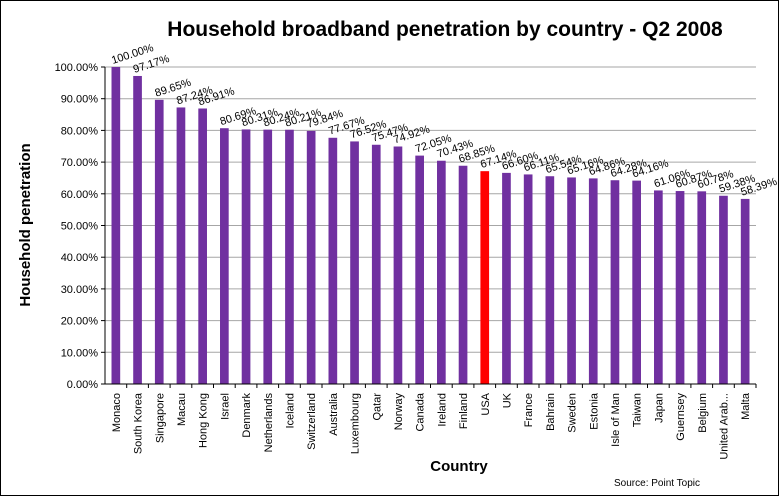 Image resolution: width=779 pixels, height=496 pixels. What do you see at coordinates (459, 466) in the screenshot?
I see `x-axis-title: Country` at bounding box center [459, 466].